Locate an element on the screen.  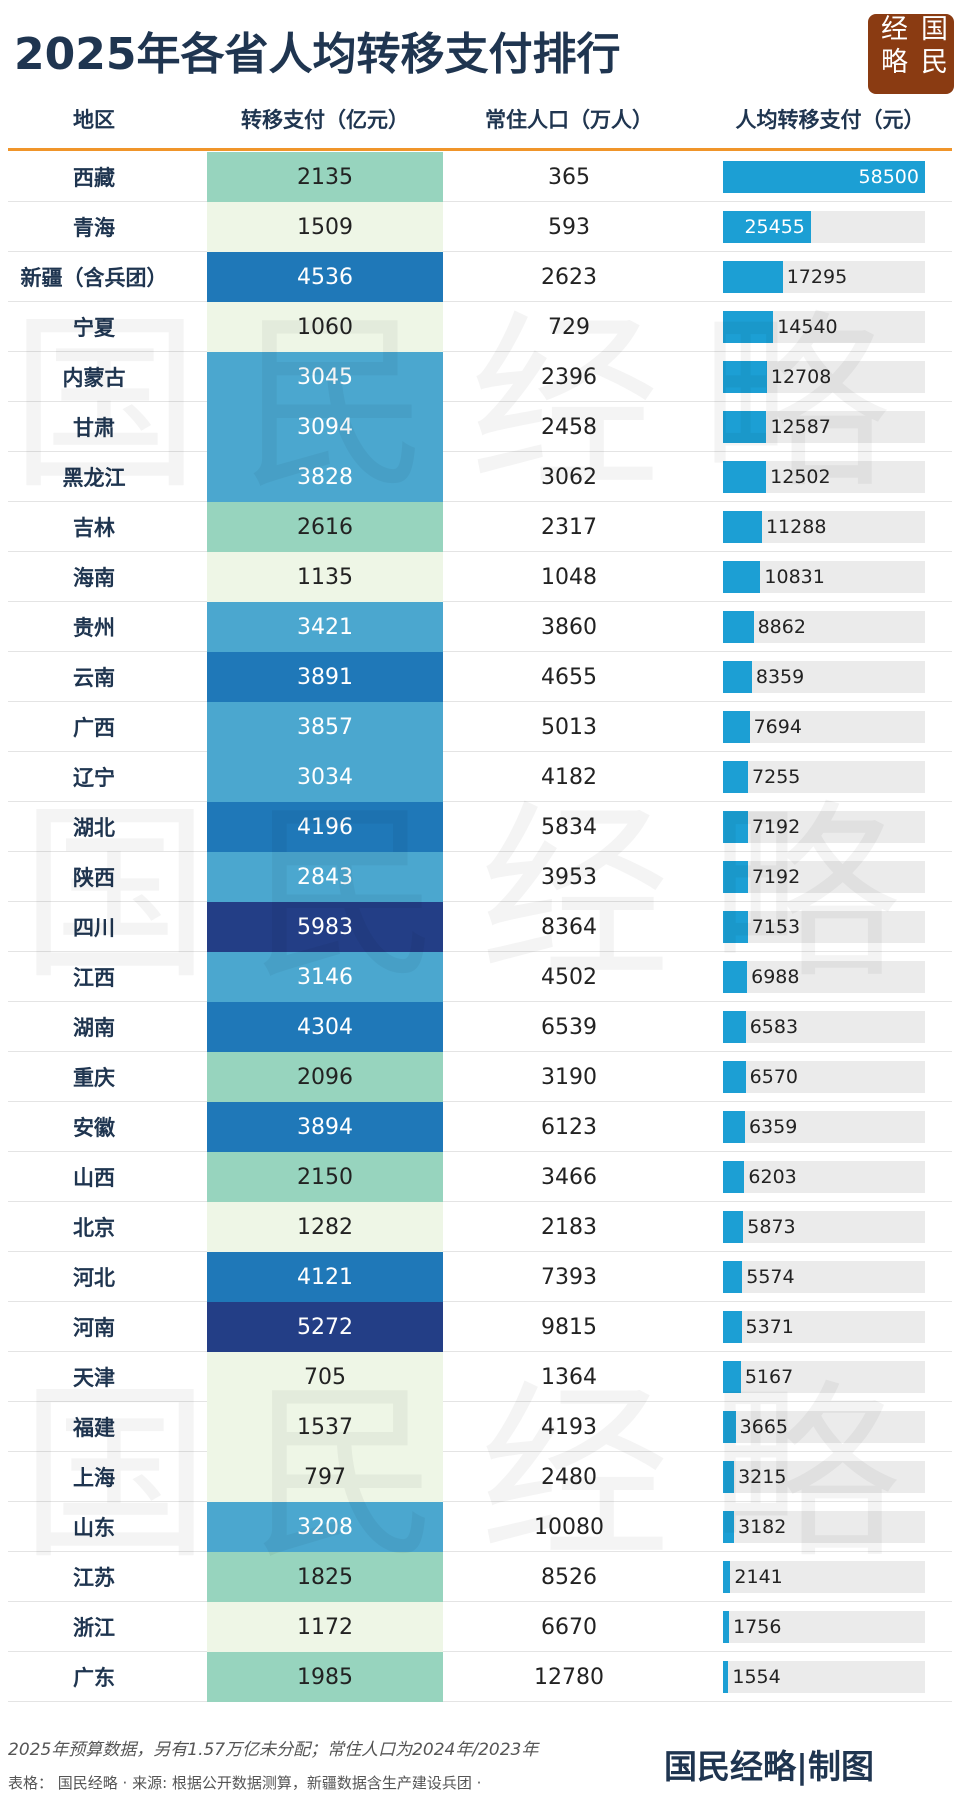
region: 浙江 is located at coordinates (94, 1628).